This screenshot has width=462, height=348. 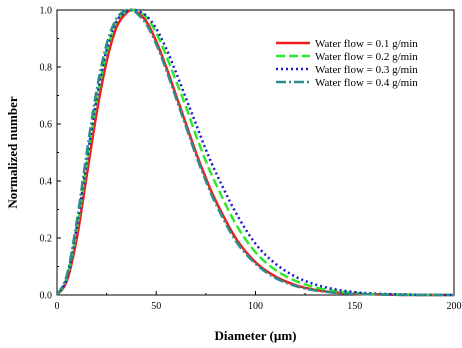 I want to click on y-tick-label: 0.8, so click(x=46, y=68).